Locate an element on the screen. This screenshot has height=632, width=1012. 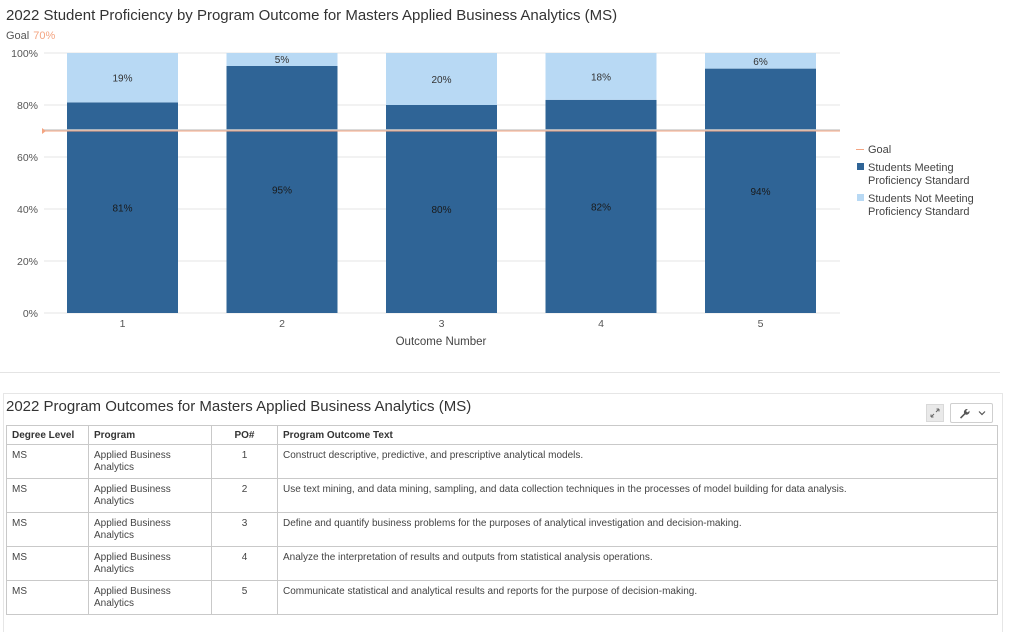
section-divider is located at coordinates (500, 372).